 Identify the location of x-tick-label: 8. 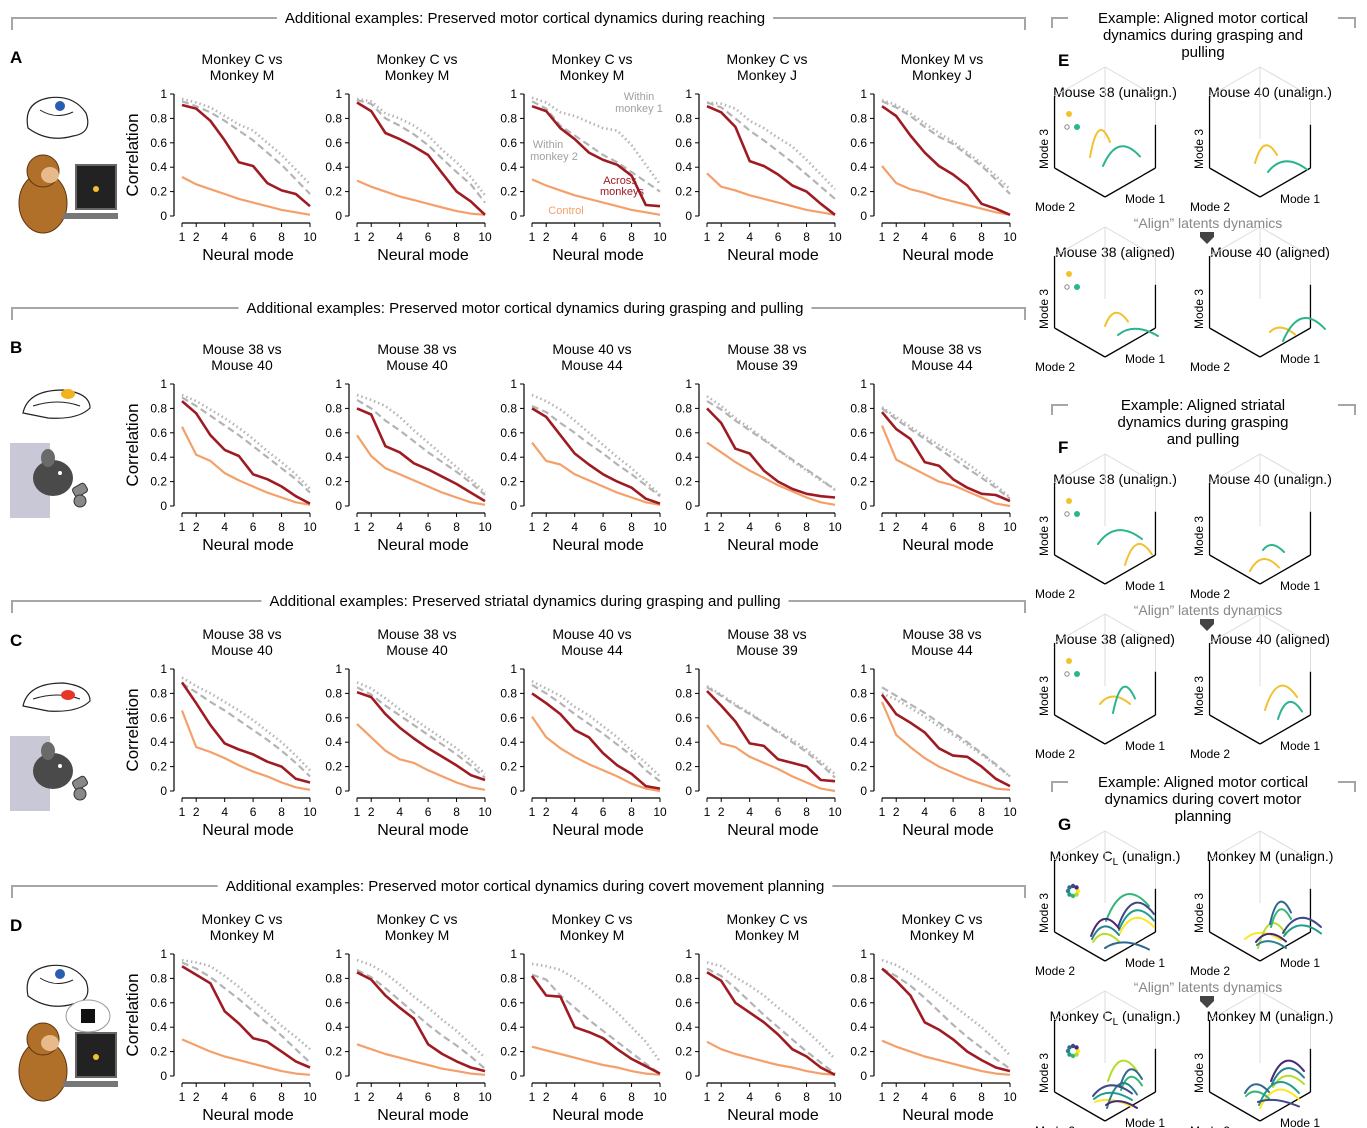
(456, 1097).